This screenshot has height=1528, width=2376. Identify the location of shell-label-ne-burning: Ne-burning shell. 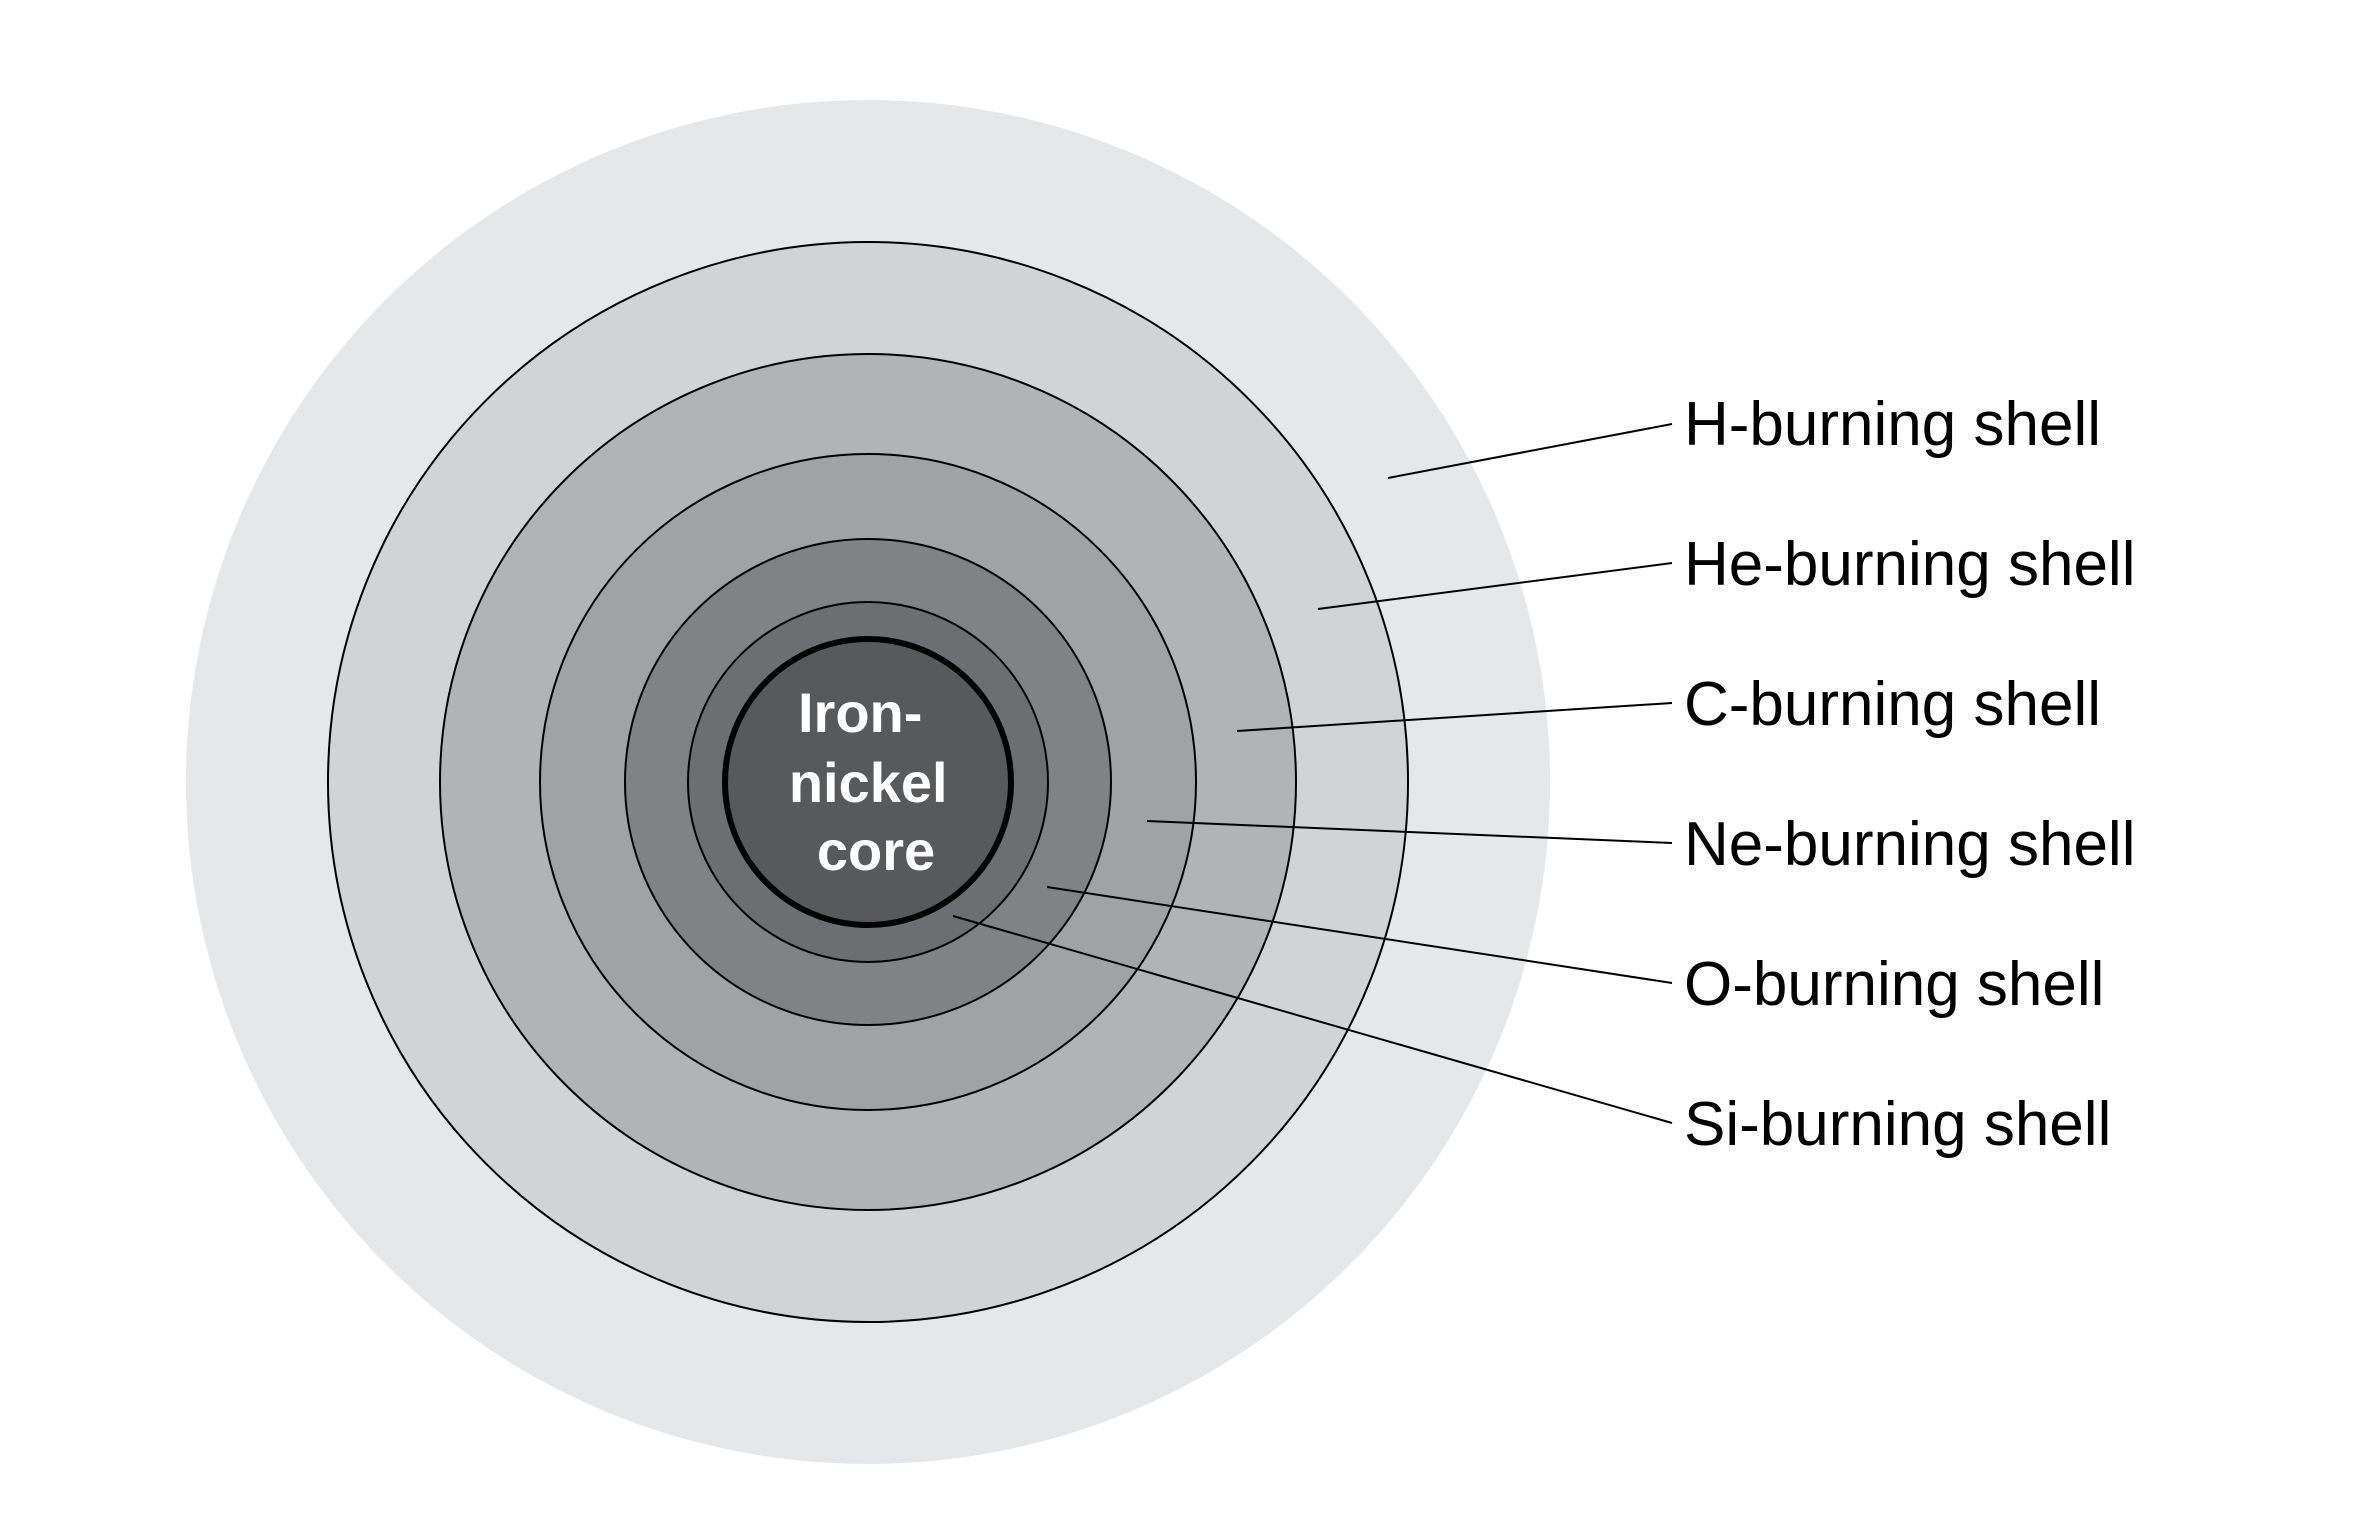
(1909, 844).